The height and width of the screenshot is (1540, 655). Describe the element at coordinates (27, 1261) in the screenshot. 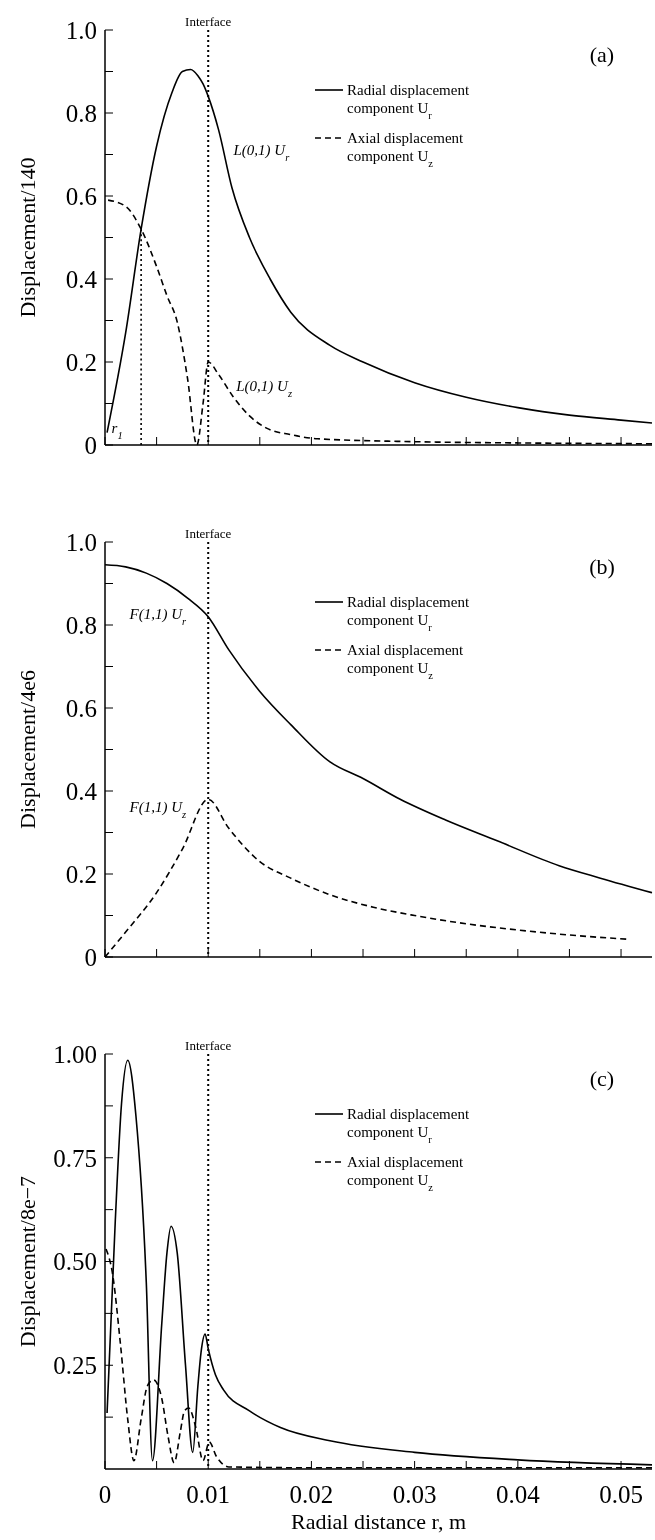

I see `y-axis-title: Displacement/8e−7` at that location.